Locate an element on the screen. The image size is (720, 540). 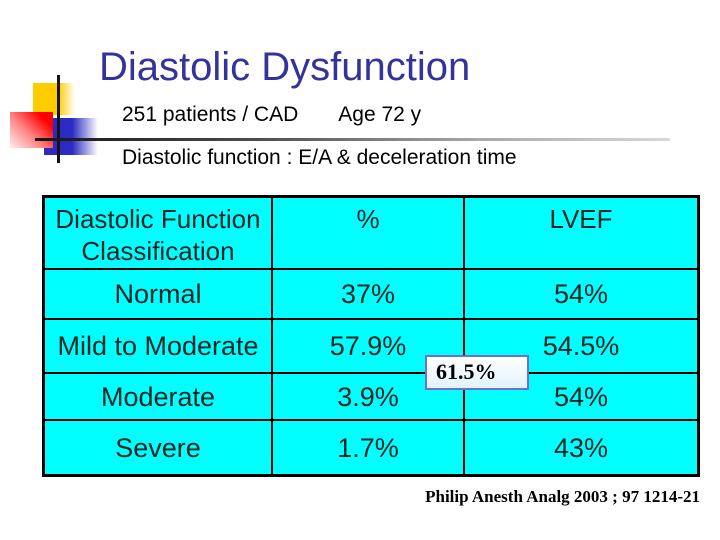
table-cell-percent: 1.7% is located at coordinates (368, 447).